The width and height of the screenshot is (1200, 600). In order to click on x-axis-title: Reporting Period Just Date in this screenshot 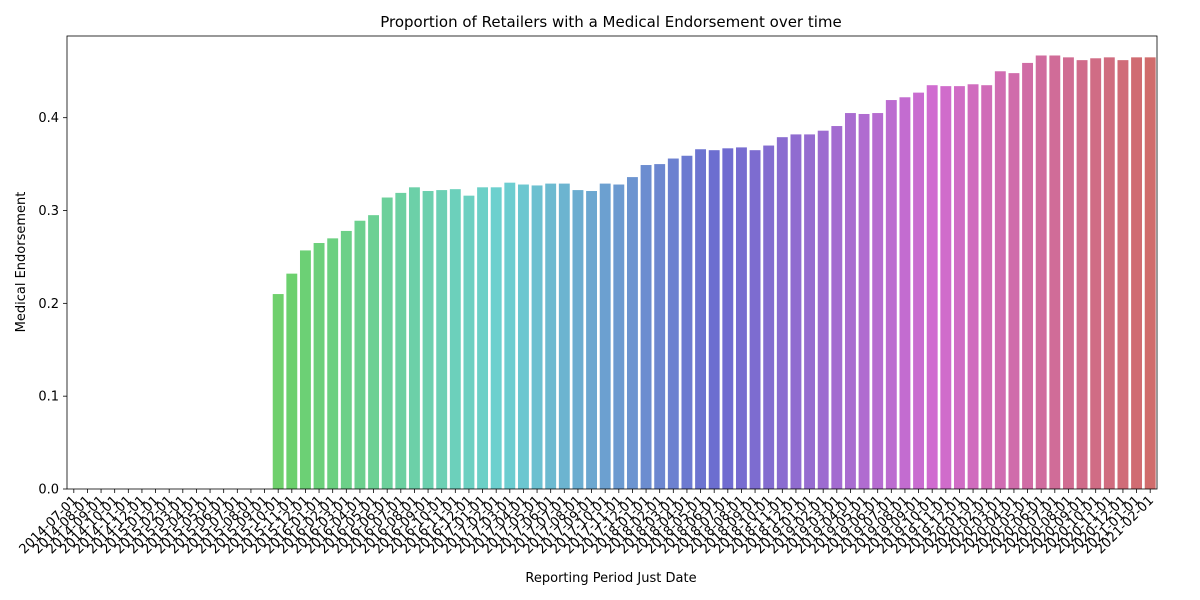, I will do `click(610, 578)`.